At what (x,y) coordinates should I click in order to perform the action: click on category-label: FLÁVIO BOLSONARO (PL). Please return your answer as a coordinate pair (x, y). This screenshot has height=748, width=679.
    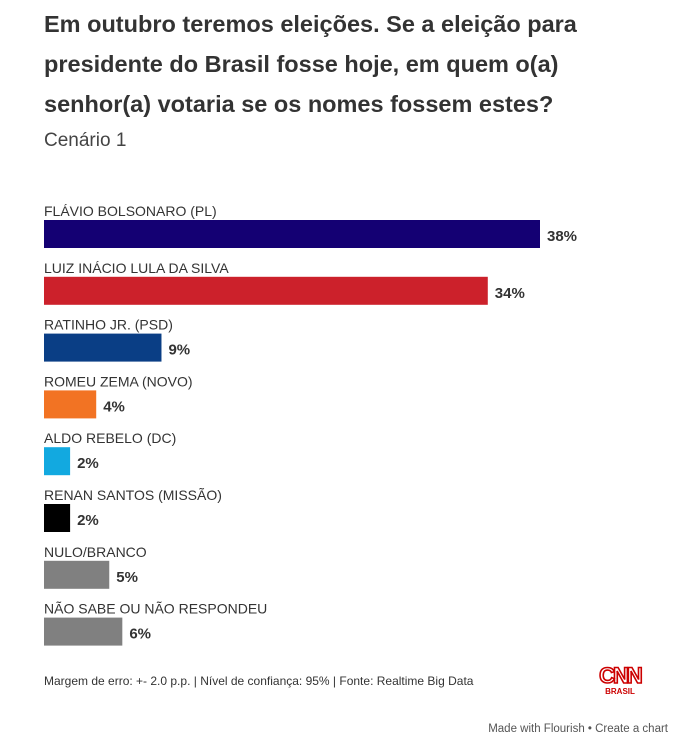
    Looking at the image, I should click on (130, 211).